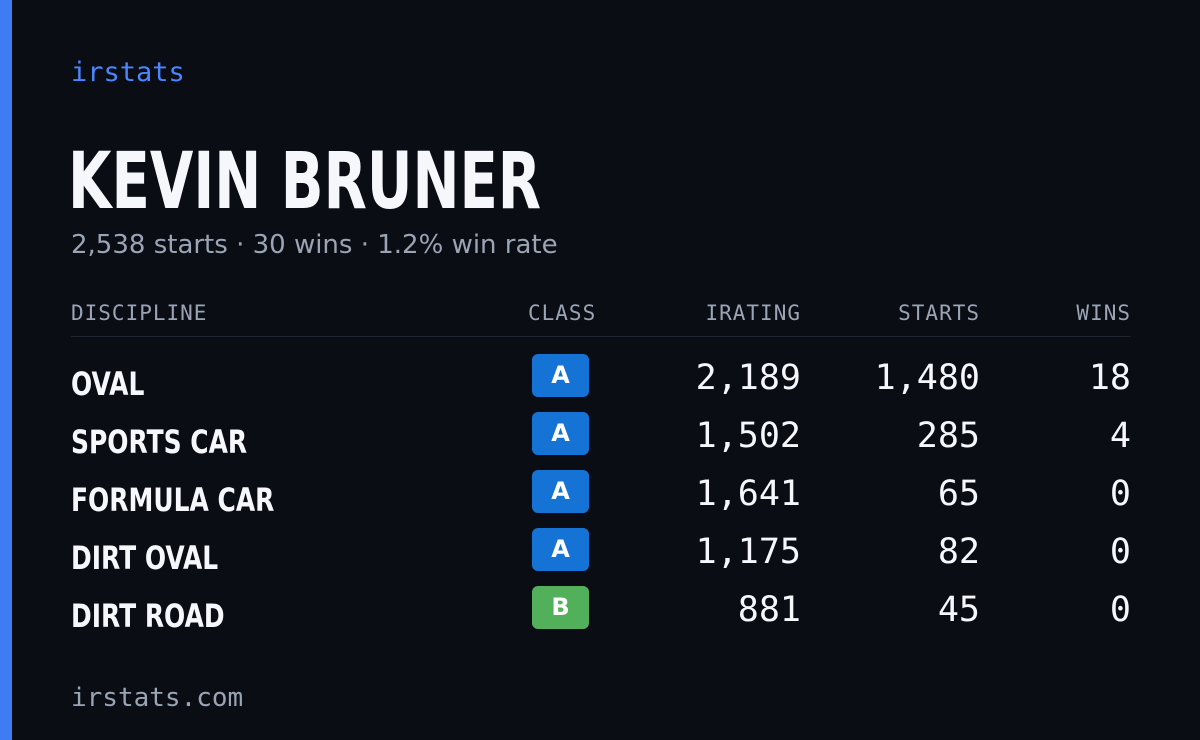 This screenshot has height=740, width=1200. Describe the element at coordinates (601, 553) in the screenshot. I see `table-row: DIRT OVAL A 1,175 82 0` at that location.